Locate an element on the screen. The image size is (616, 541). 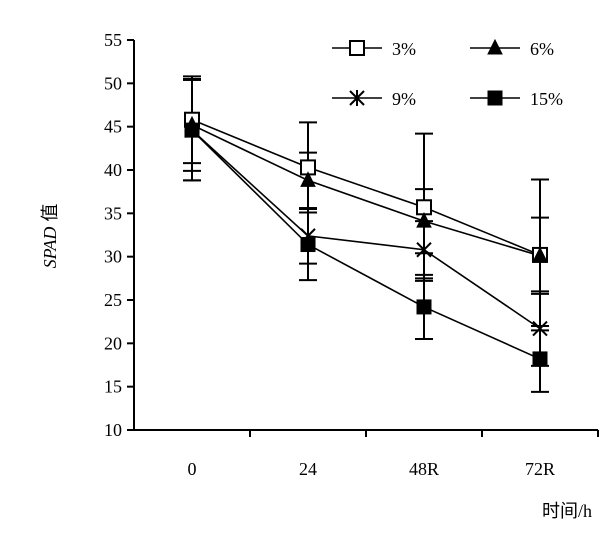
y-tick-label: 25 is located at coordinates (113, 300).